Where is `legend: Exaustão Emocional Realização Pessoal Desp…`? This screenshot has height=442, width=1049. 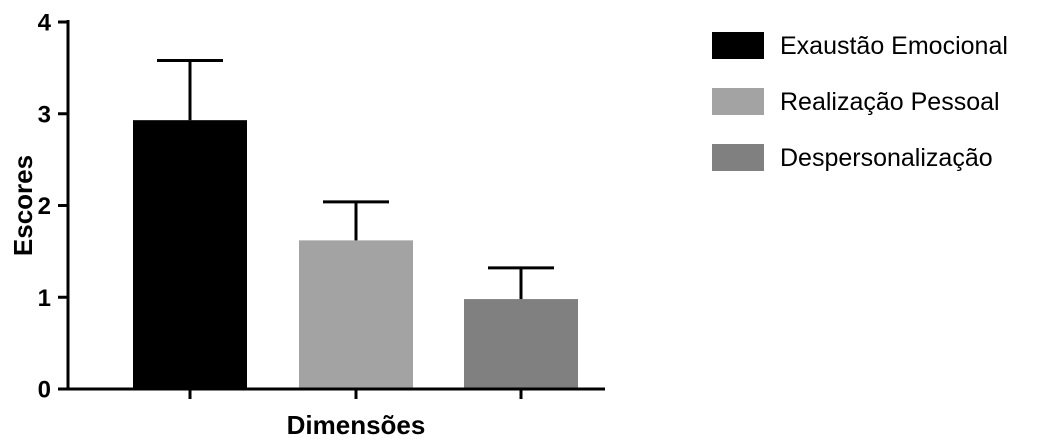
legend: Exaustão Emocional Realização Pessoal Desp… is located at coordinates (860, 102).